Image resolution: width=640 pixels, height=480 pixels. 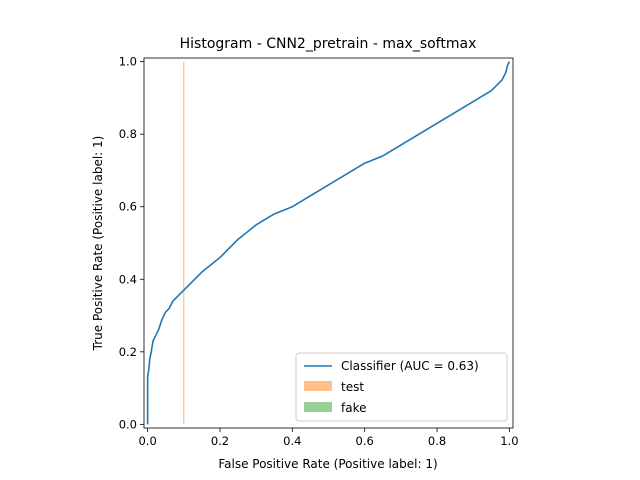 I want to click on y-tick-label-0: 0.0, so click(x=128, y=424).